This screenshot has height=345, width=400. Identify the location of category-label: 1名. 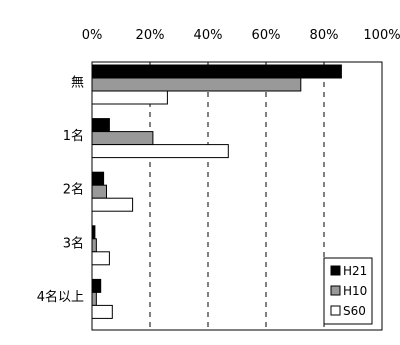
(73, 136).